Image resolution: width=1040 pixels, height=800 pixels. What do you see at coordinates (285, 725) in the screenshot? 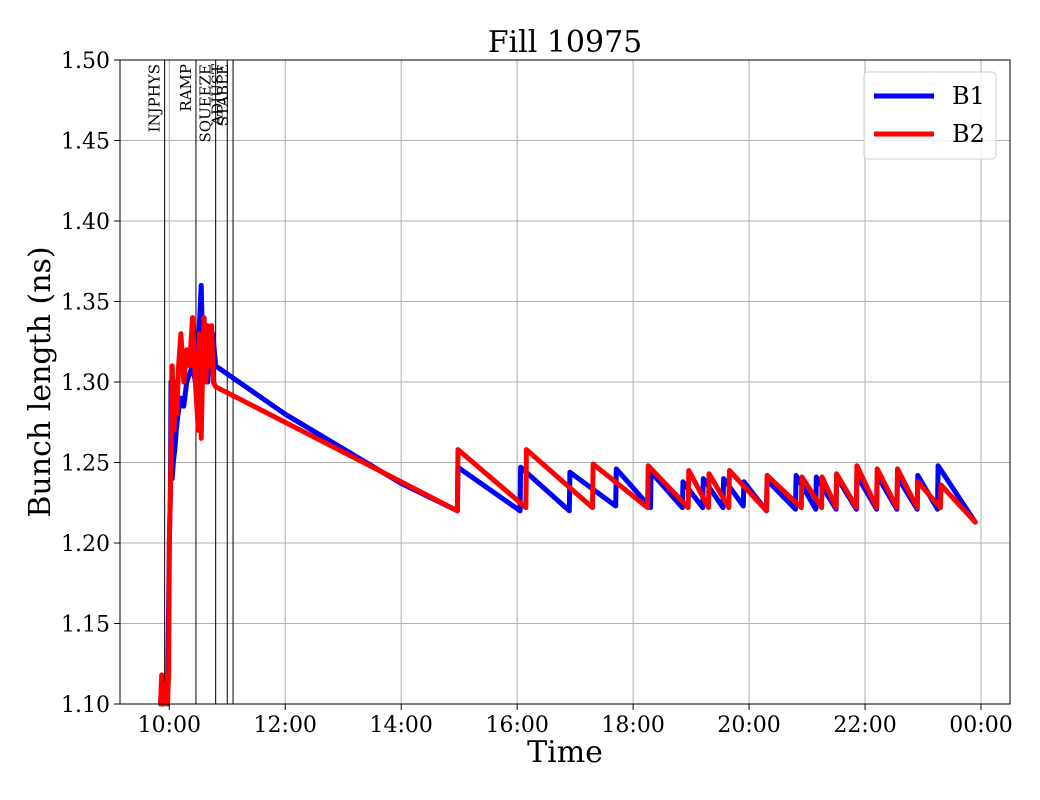
I see `x-tick-label: 12:00` at bounding box center [285, 725].